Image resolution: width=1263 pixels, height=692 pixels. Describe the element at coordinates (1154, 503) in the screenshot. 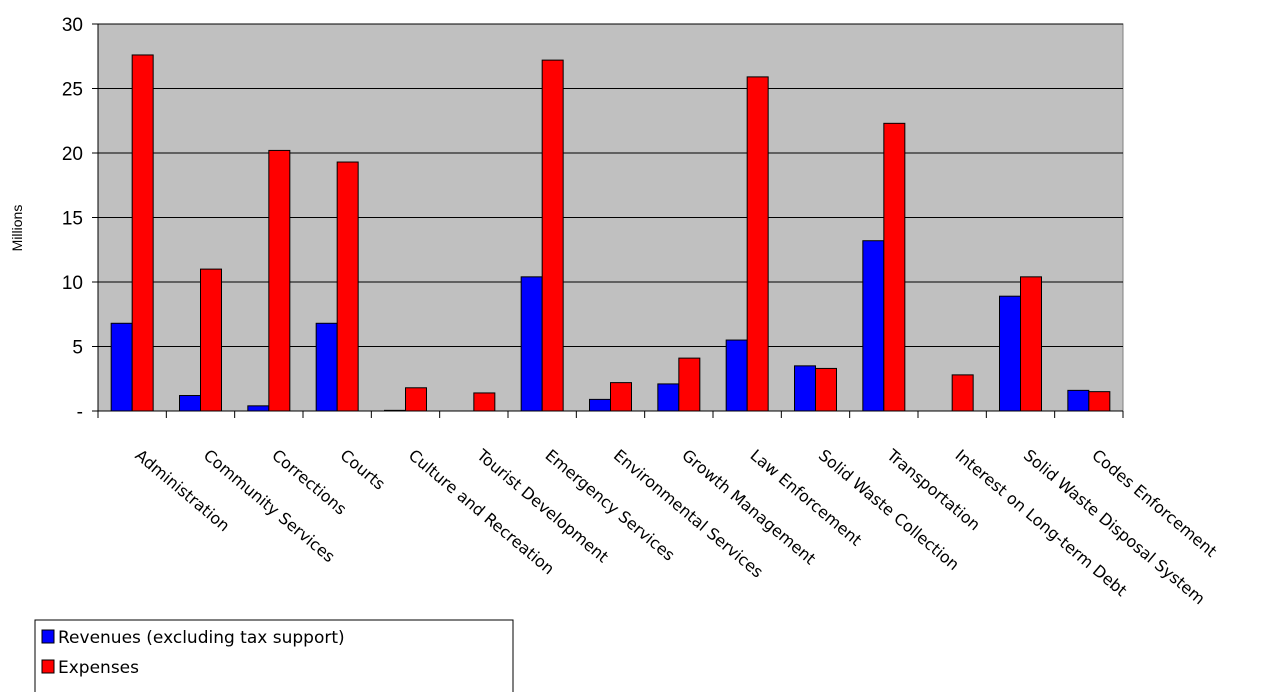

I see `x-tick-label: Codes Enforcement` at that location.